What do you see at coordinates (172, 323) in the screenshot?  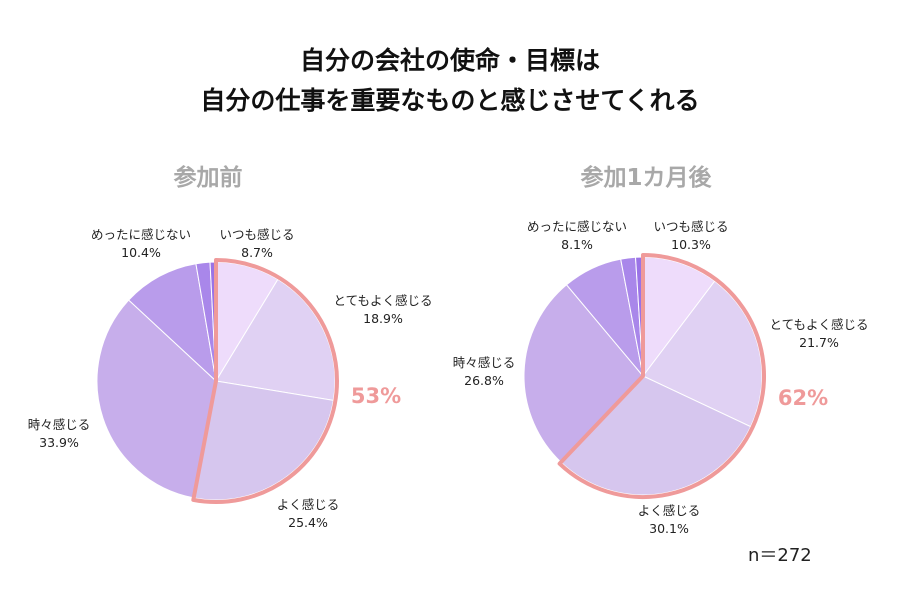 I see `pie-before-slice-rarely` at bounding box center [172, 323].